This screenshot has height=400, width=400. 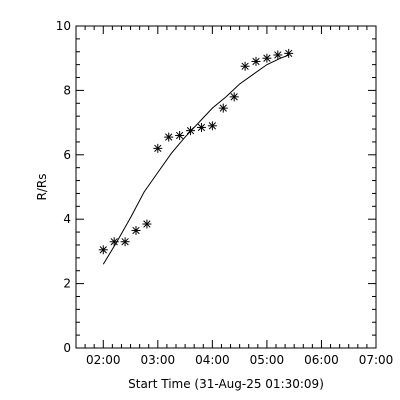 What do you see at coordinates (67, 348) in the screenshot?
I see `y-tick-label: 0` at bounding box center [67, 348].